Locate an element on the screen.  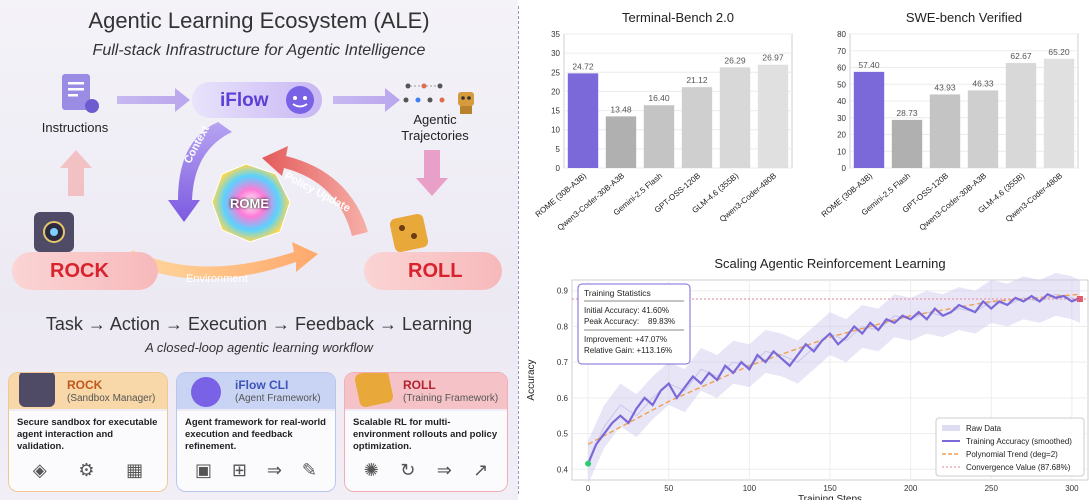
arrow-iflow-to-trajectories is located at coordinates (366, 100).